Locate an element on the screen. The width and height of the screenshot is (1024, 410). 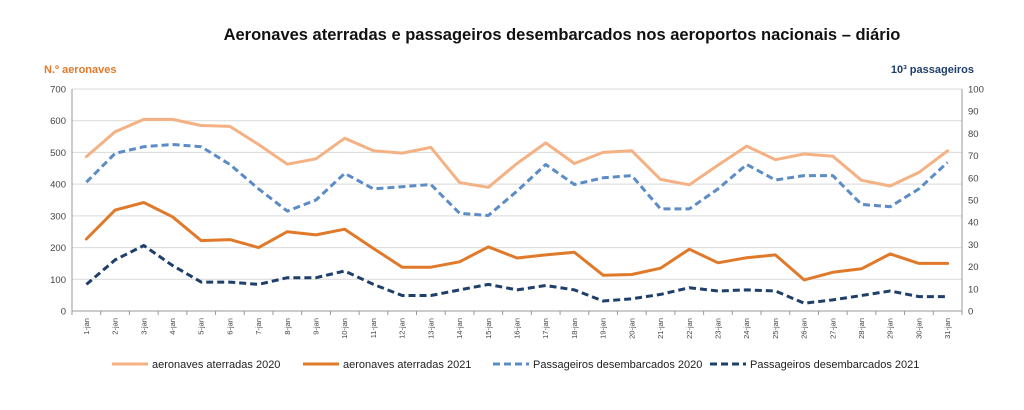
legend-label-4: Passageiros desembarcados 2021 is located at coordinates (834, 365).